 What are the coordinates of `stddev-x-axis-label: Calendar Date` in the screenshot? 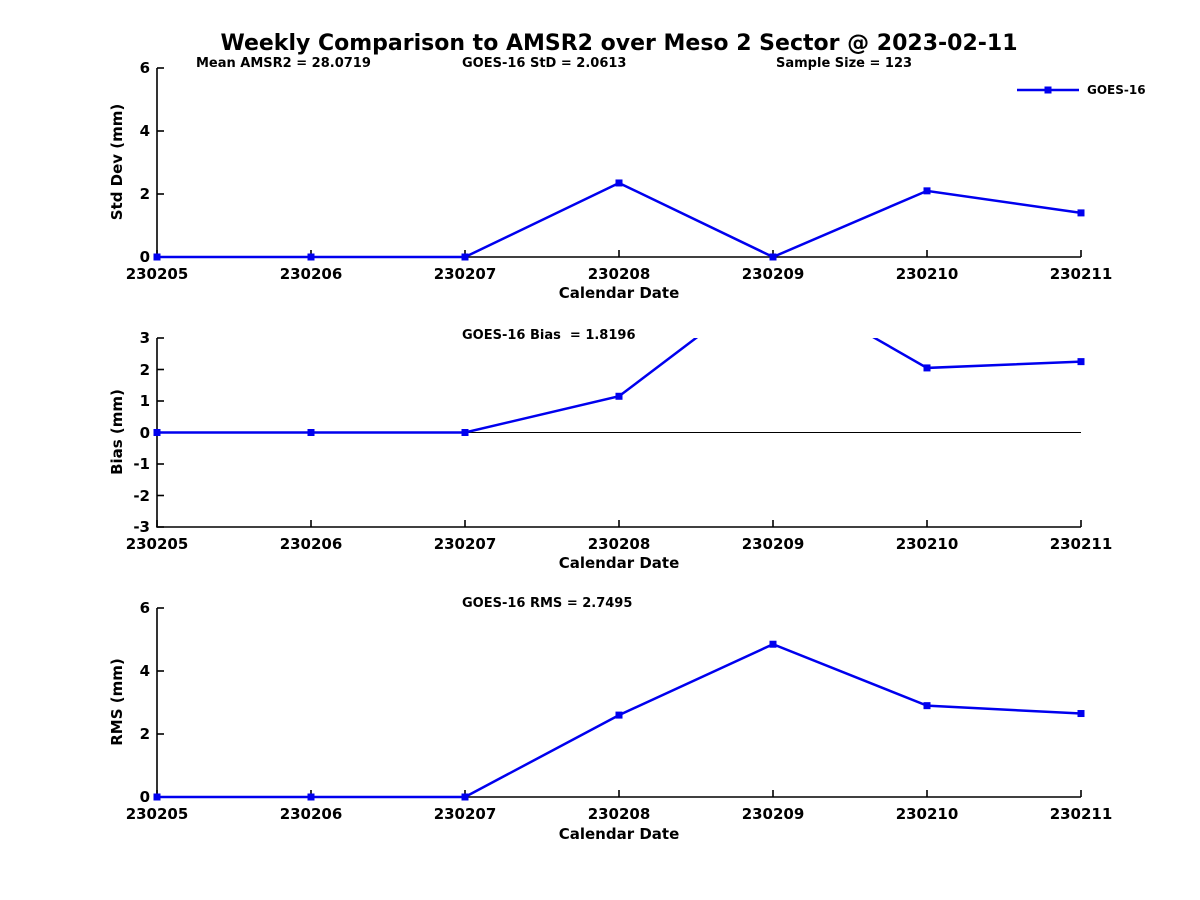 It's located at (619, 293).